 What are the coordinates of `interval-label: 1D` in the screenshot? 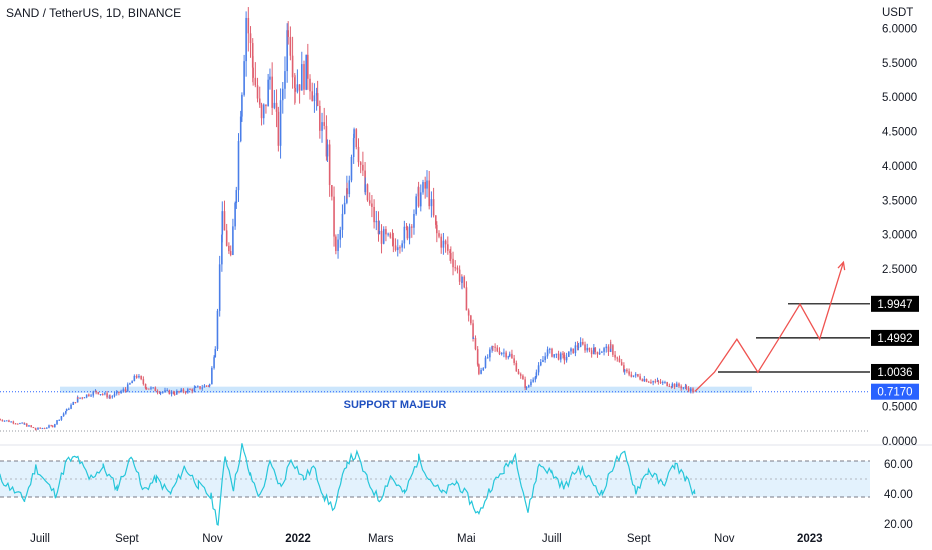 It's located at (113, 13).